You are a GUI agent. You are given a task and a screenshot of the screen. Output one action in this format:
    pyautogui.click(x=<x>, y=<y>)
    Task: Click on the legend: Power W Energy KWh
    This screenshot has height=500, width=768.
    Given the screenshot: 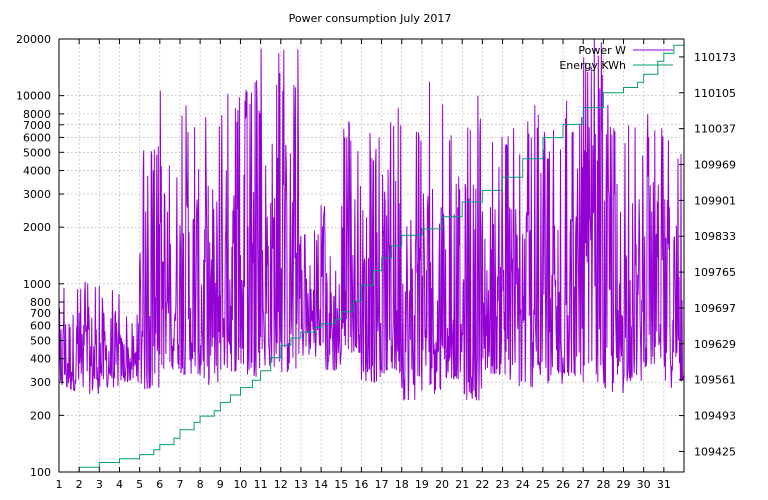 What is the action you would take?
    pyautogui.click(x=616, y=58)
    